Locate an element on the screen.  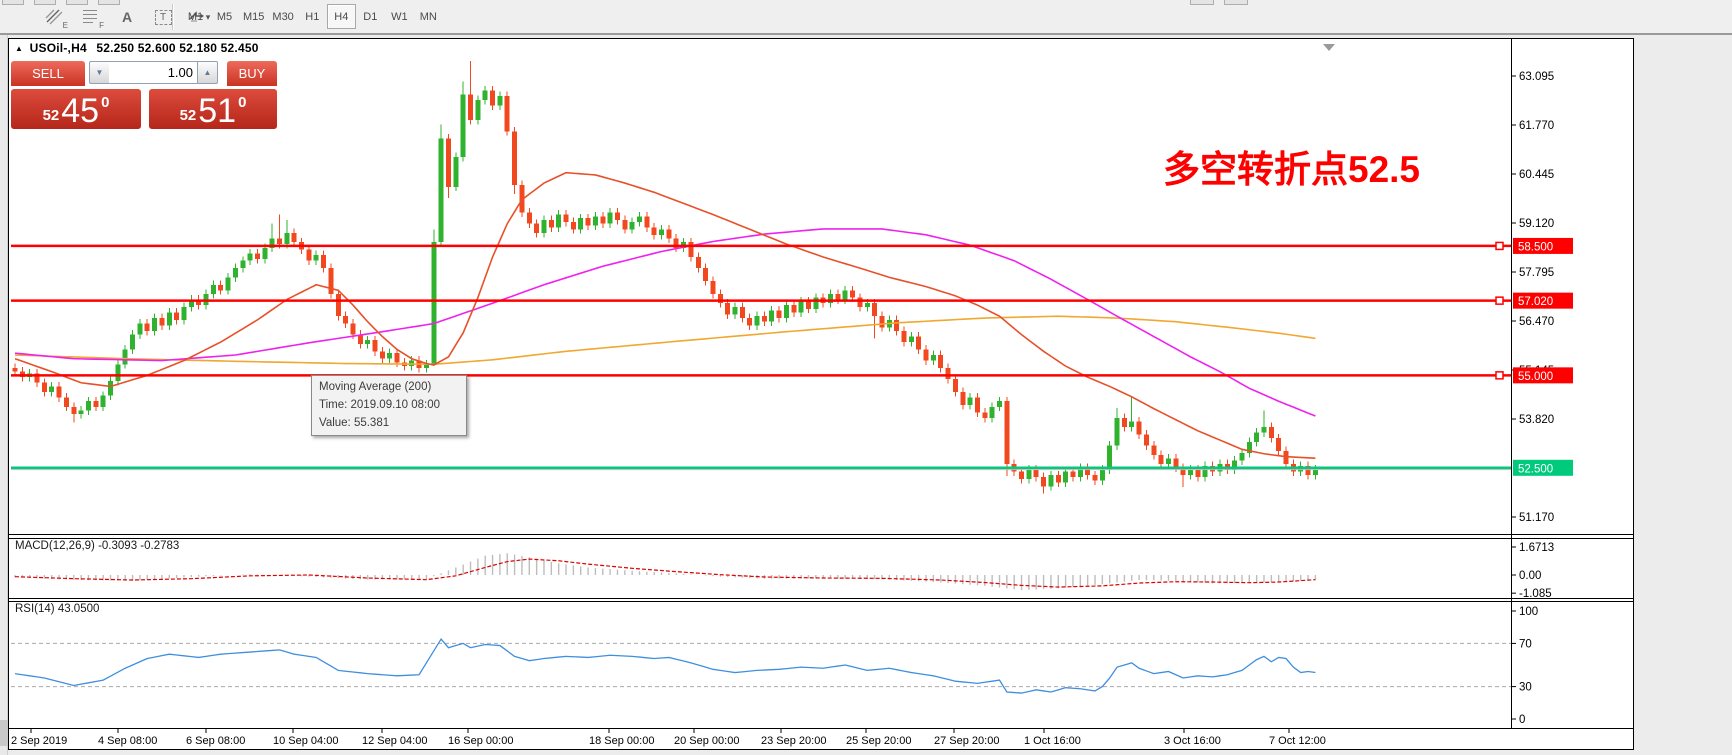
price-tick-label: 61.770 is located at coordinates (1536, 126).